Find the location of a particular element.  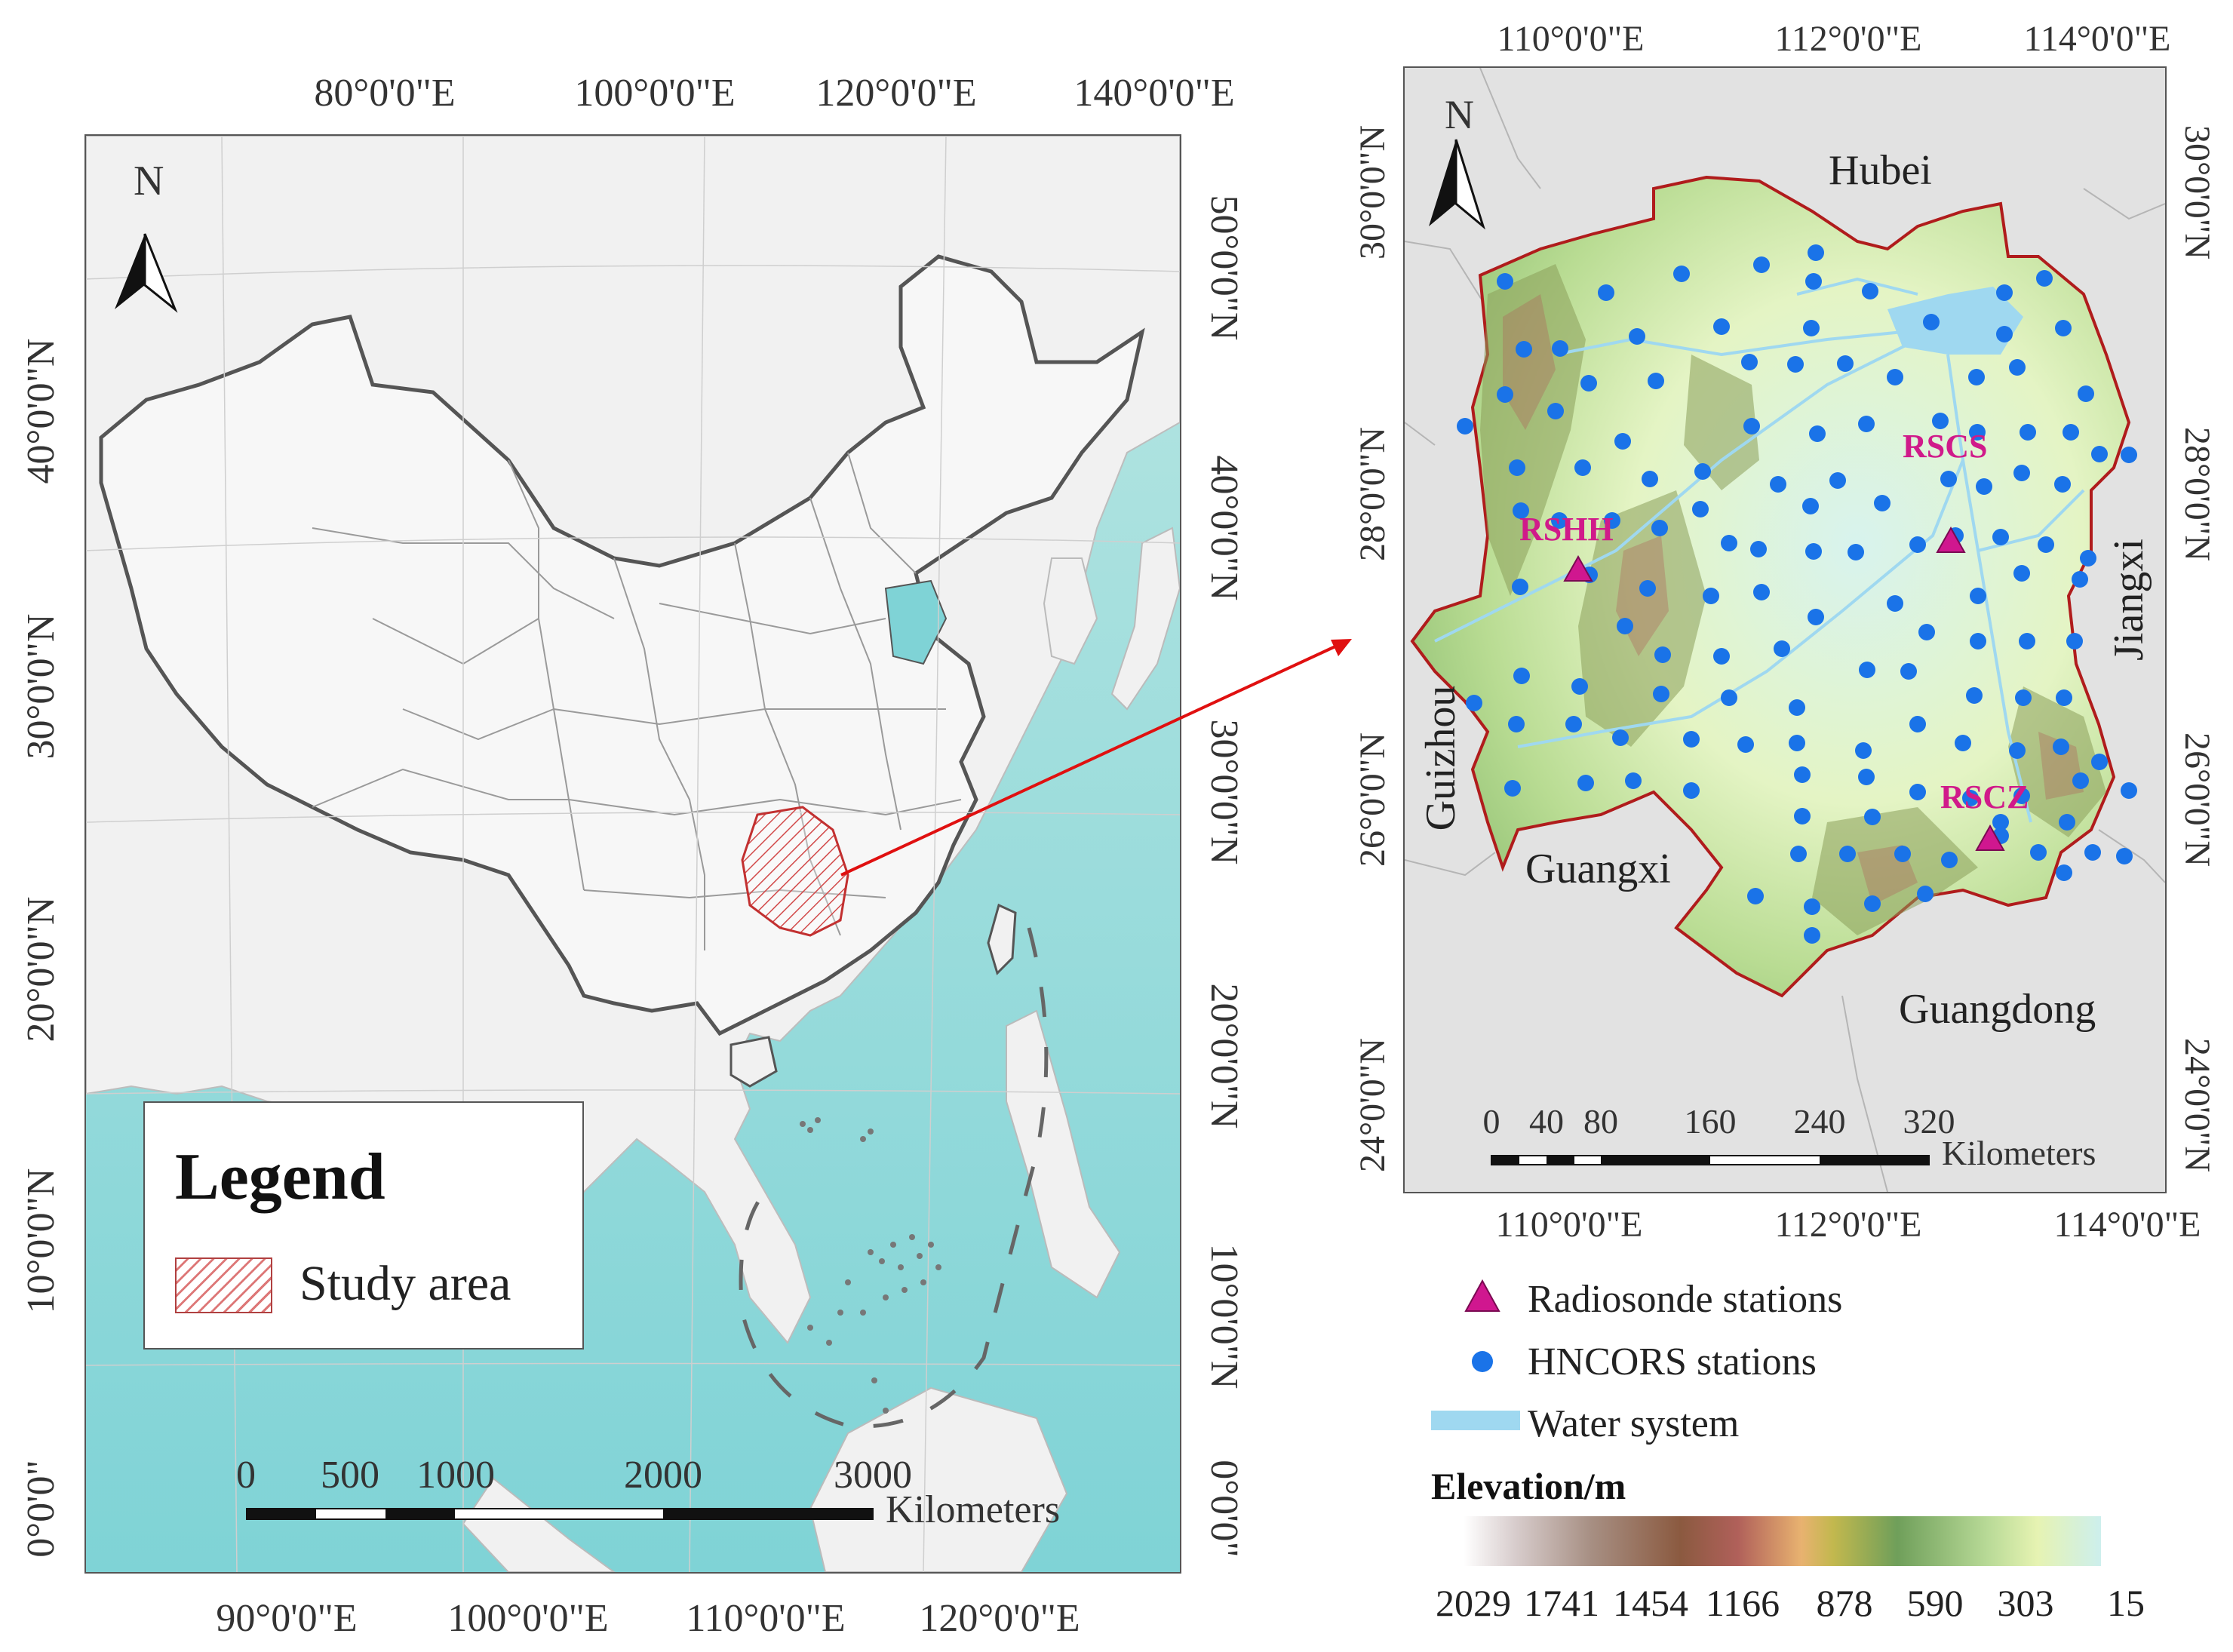

rlat-left-24: 24°0'0"N is located at coordinates (1373, 1105).